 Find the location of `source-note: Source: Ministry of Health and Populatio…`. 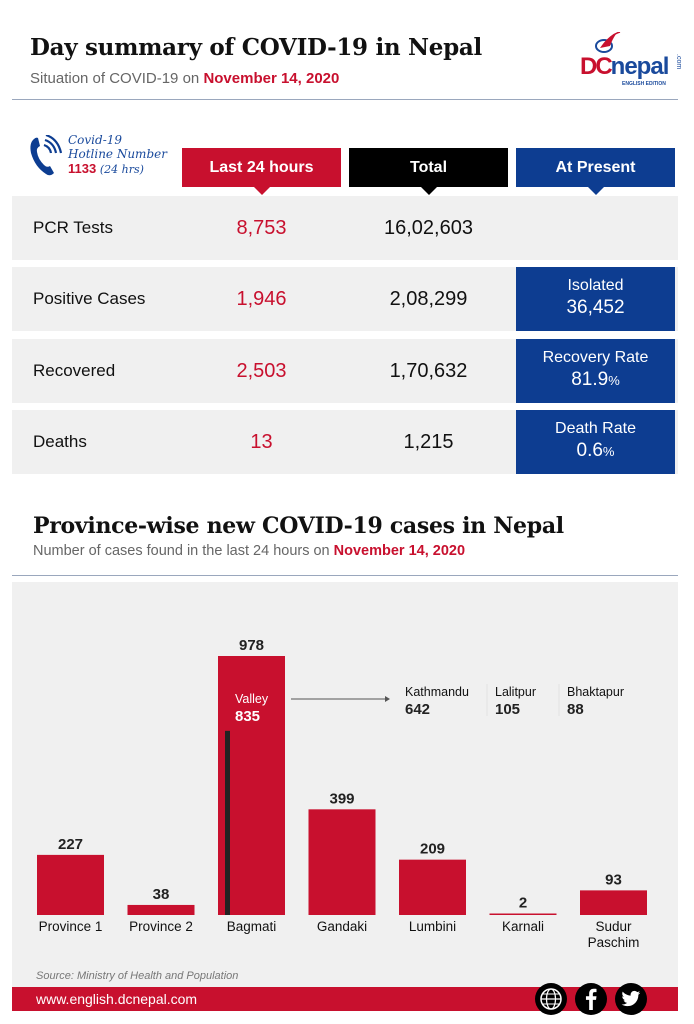

source-note: Source: Ministry of Health and Populatio… is located at coordinates (137, 976).